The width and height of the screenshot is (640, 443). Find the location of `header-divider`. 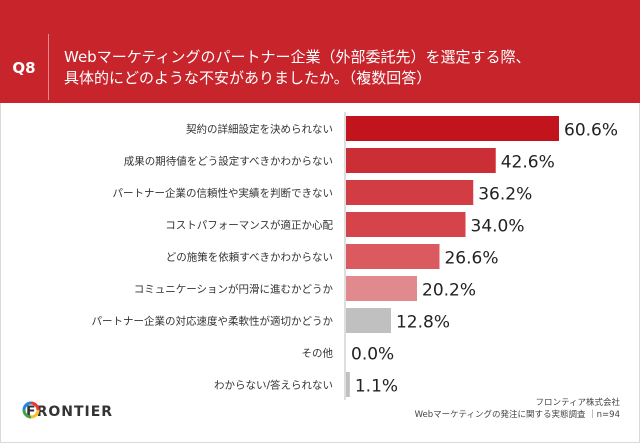

header-divider is located at coordinates (48, 67).